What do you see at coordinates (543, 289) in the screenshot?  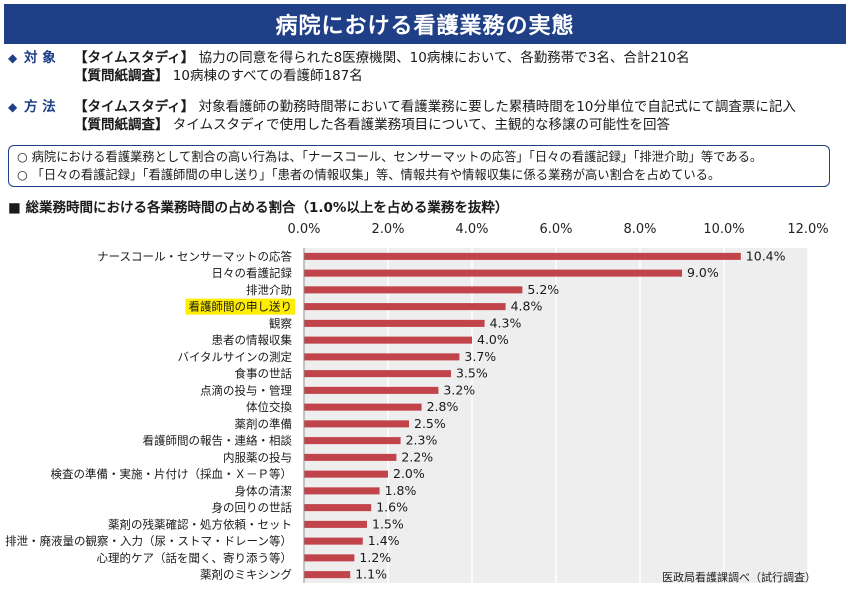 I see `value-label: 5.2%` at bounding box center [543, 289].